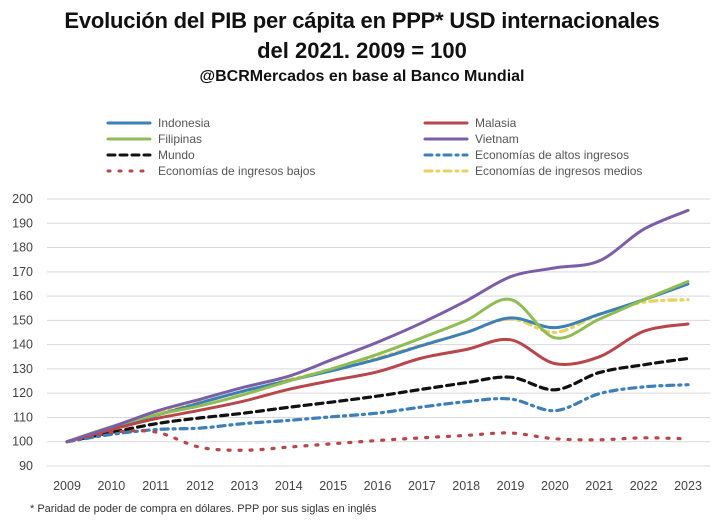  Describe the element at coordinates (333, 486) in the screenshot. I see `x-tick-label: 2015` at that location.